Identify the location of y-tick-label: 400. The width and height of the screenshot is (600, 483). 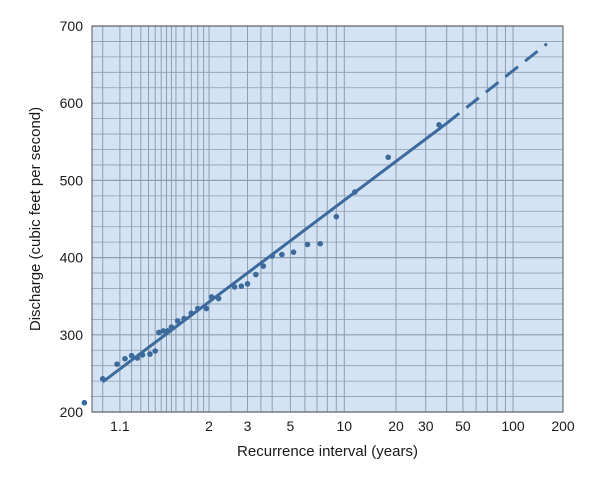
(72, 258).